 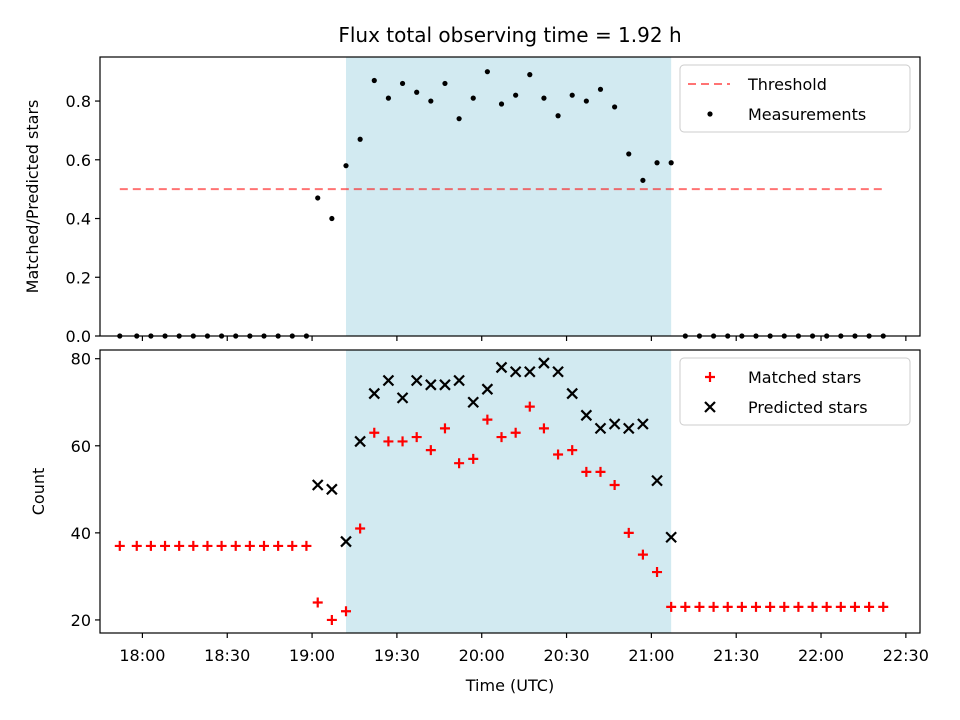 What do you see at coordinates (83, 219) in the screenshot?
I see `ratio-y-ticks: 0.0 0.2 0.4 0.6 0.8` at bounding box center [83, 219].